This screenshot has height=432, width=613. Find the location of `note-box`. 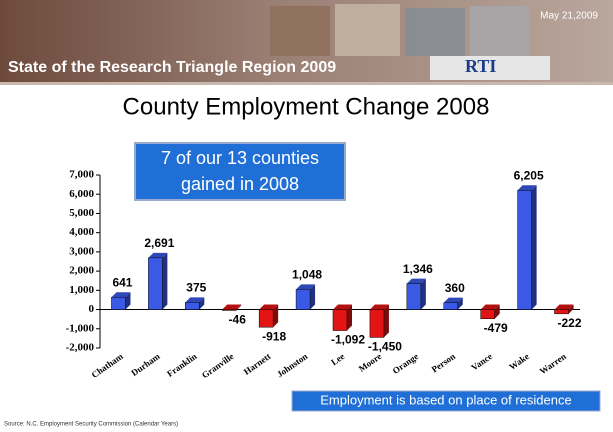

note-box is located at coordinates (446, 401).